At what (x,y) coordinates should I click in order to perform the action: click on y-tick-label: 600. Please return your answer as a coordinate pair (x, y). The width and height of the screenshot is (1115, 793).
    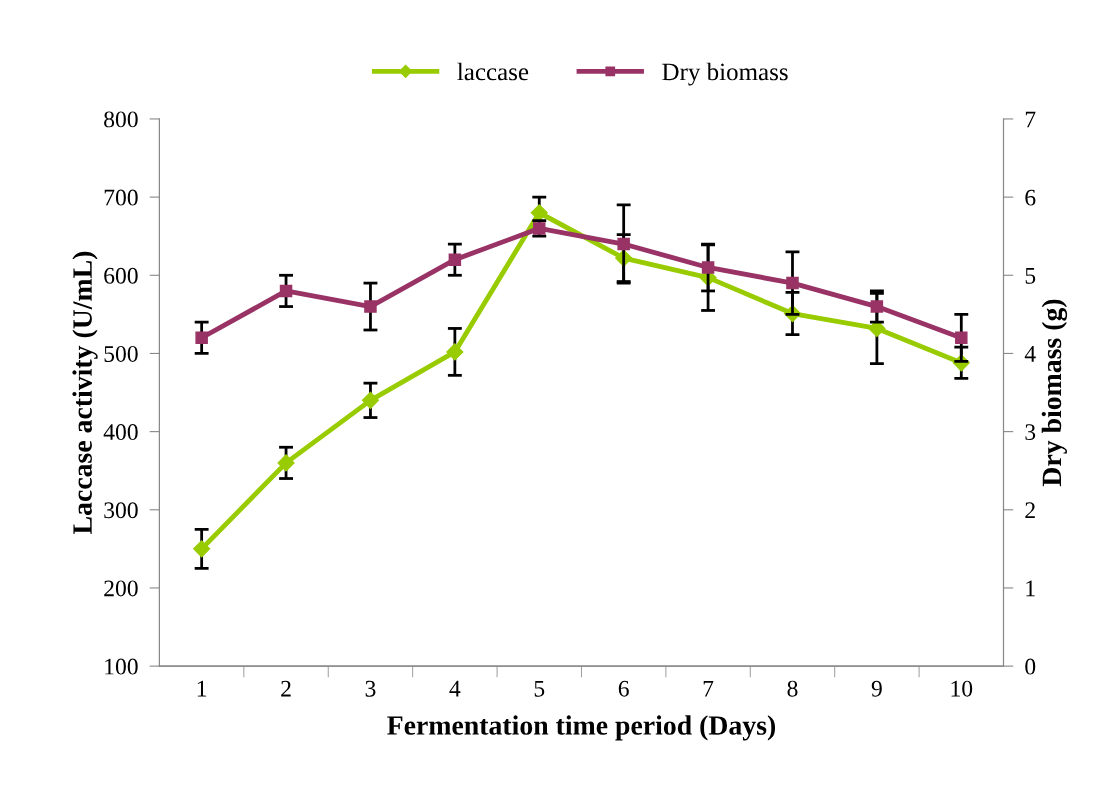
    Looking at the image, I should click on (121, 275).